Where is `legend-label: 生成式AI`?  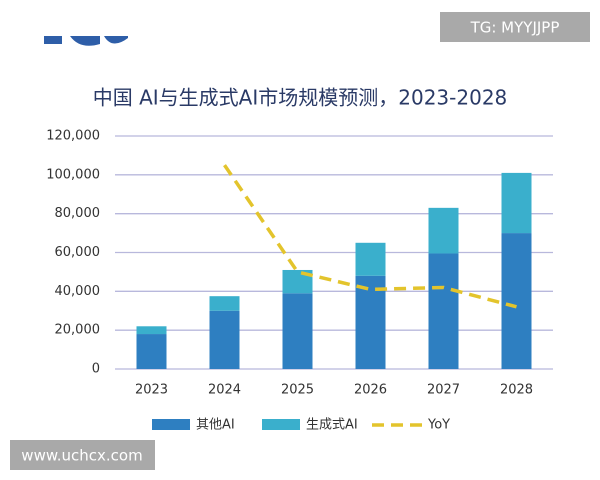
legend-label: 生成式AI is located at coordinates (332, 425).